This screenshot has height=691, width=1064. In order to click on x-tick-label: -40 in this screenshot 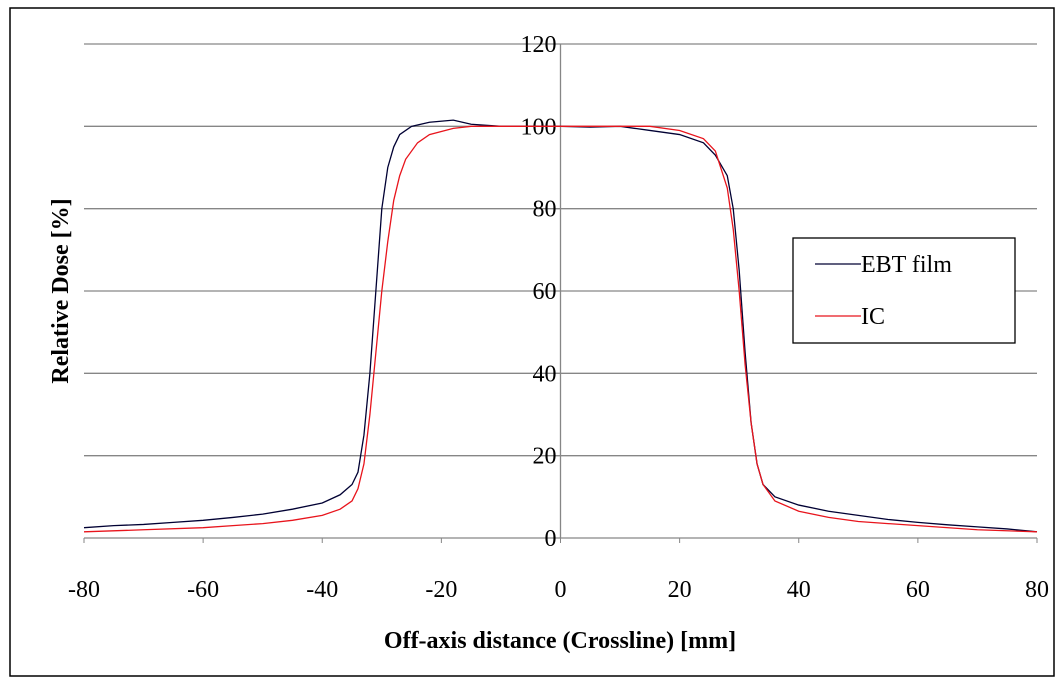, I will do `click(322, 590)`.